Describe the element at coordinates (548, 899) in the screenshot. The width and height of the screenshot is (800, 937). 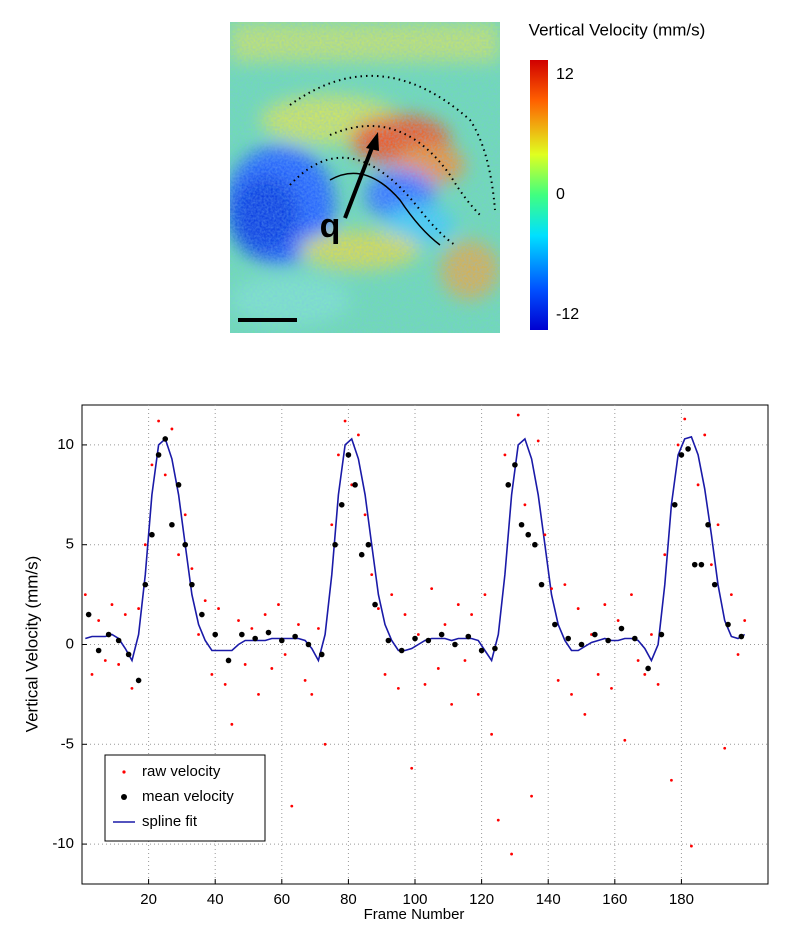
I see `x-tick-label: 140` at that location.